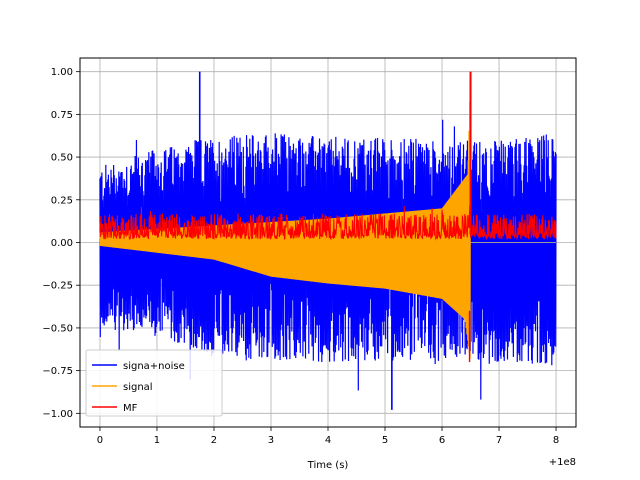 The height and width of the screenshot is (480, 640). I want to click on legend-label-mf: MF, so click(130, 408).